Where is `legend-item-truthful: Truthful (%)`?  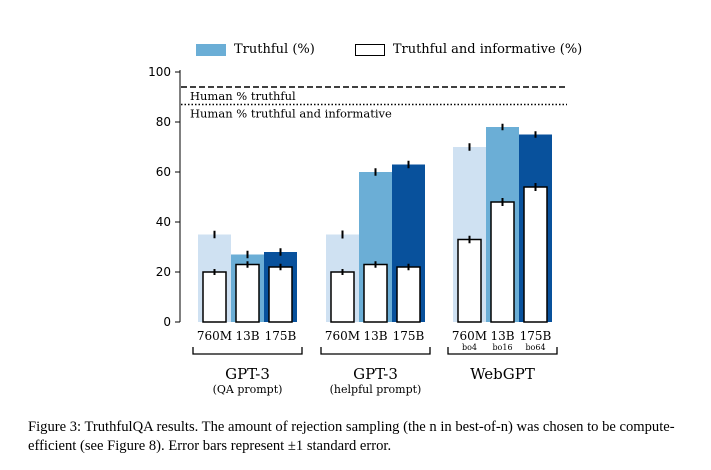 legend-item-truthful: Truthful (%) is located at coordinates (255, 49).